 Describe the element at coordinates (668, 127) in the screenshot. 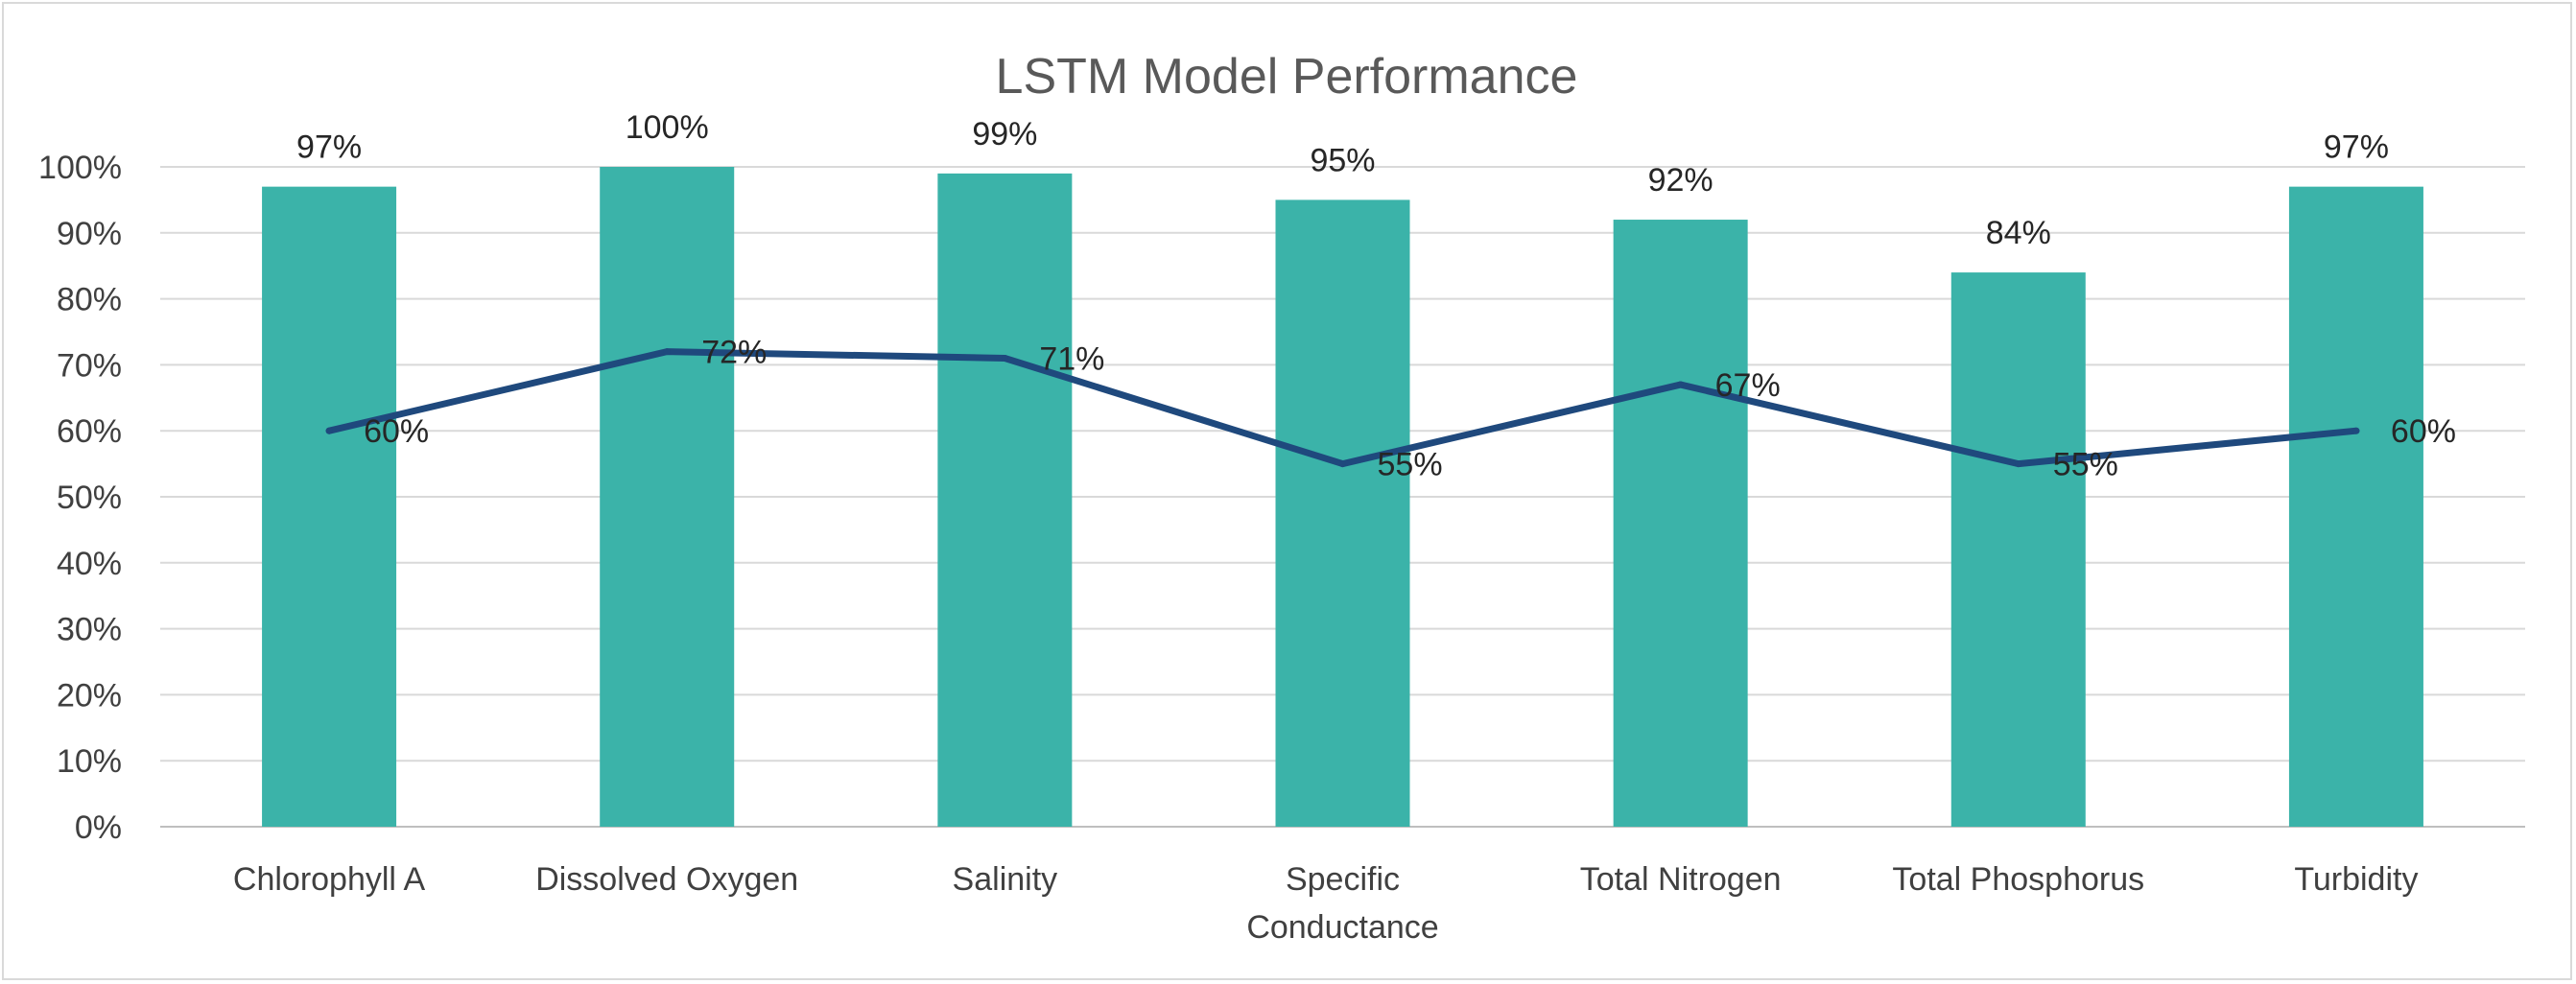

I see `bar-value-label: 100%` at that location.